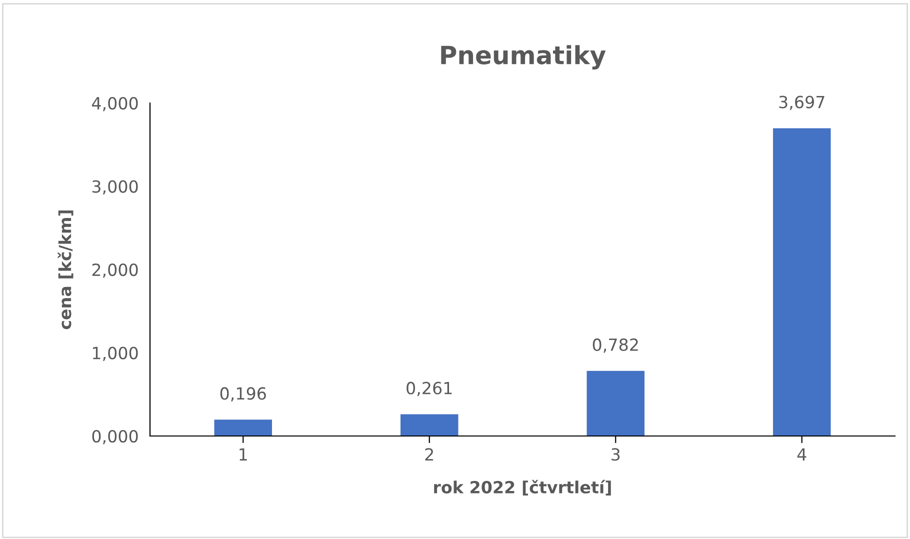 The image size is (910, 539). I want to click on chart-title: Pneumatiky, so click(523, 57).